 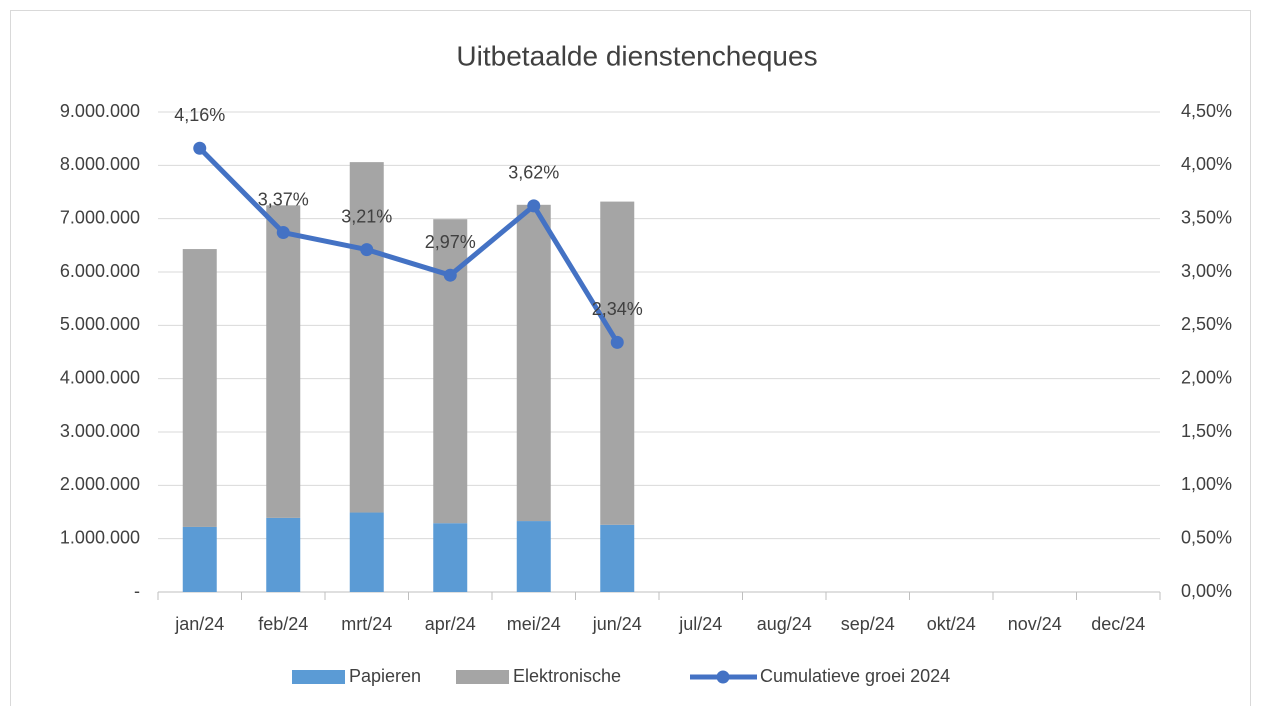 What do you see at coordinates (100, 111) in the screenshot?
I see `y-tick-label: 9.000.000` at bounding box center [100, 111].